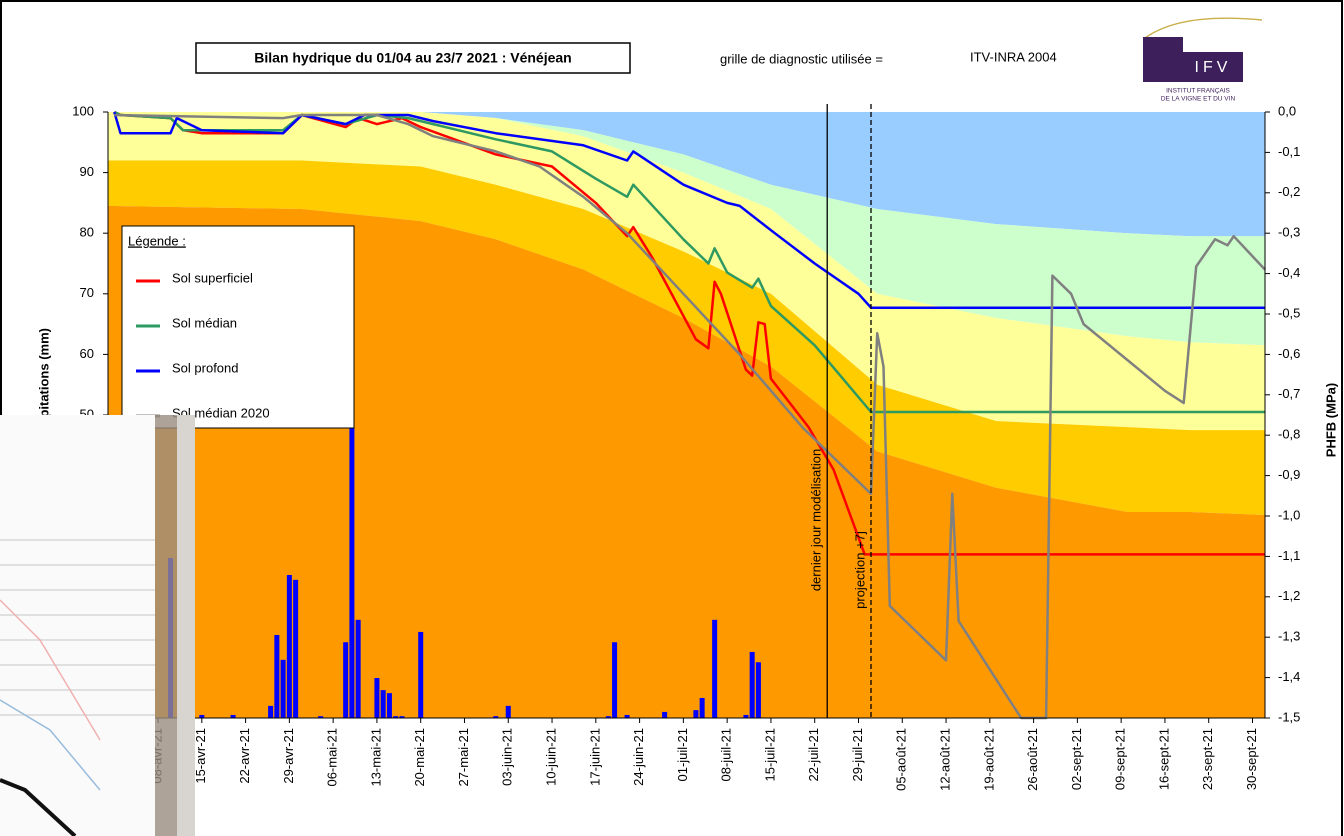  What do you see at coordinates (1207, 759) in the screenshot?
I see `x-tick-label: 23-sept-21` at bounding box center [1207, 759].